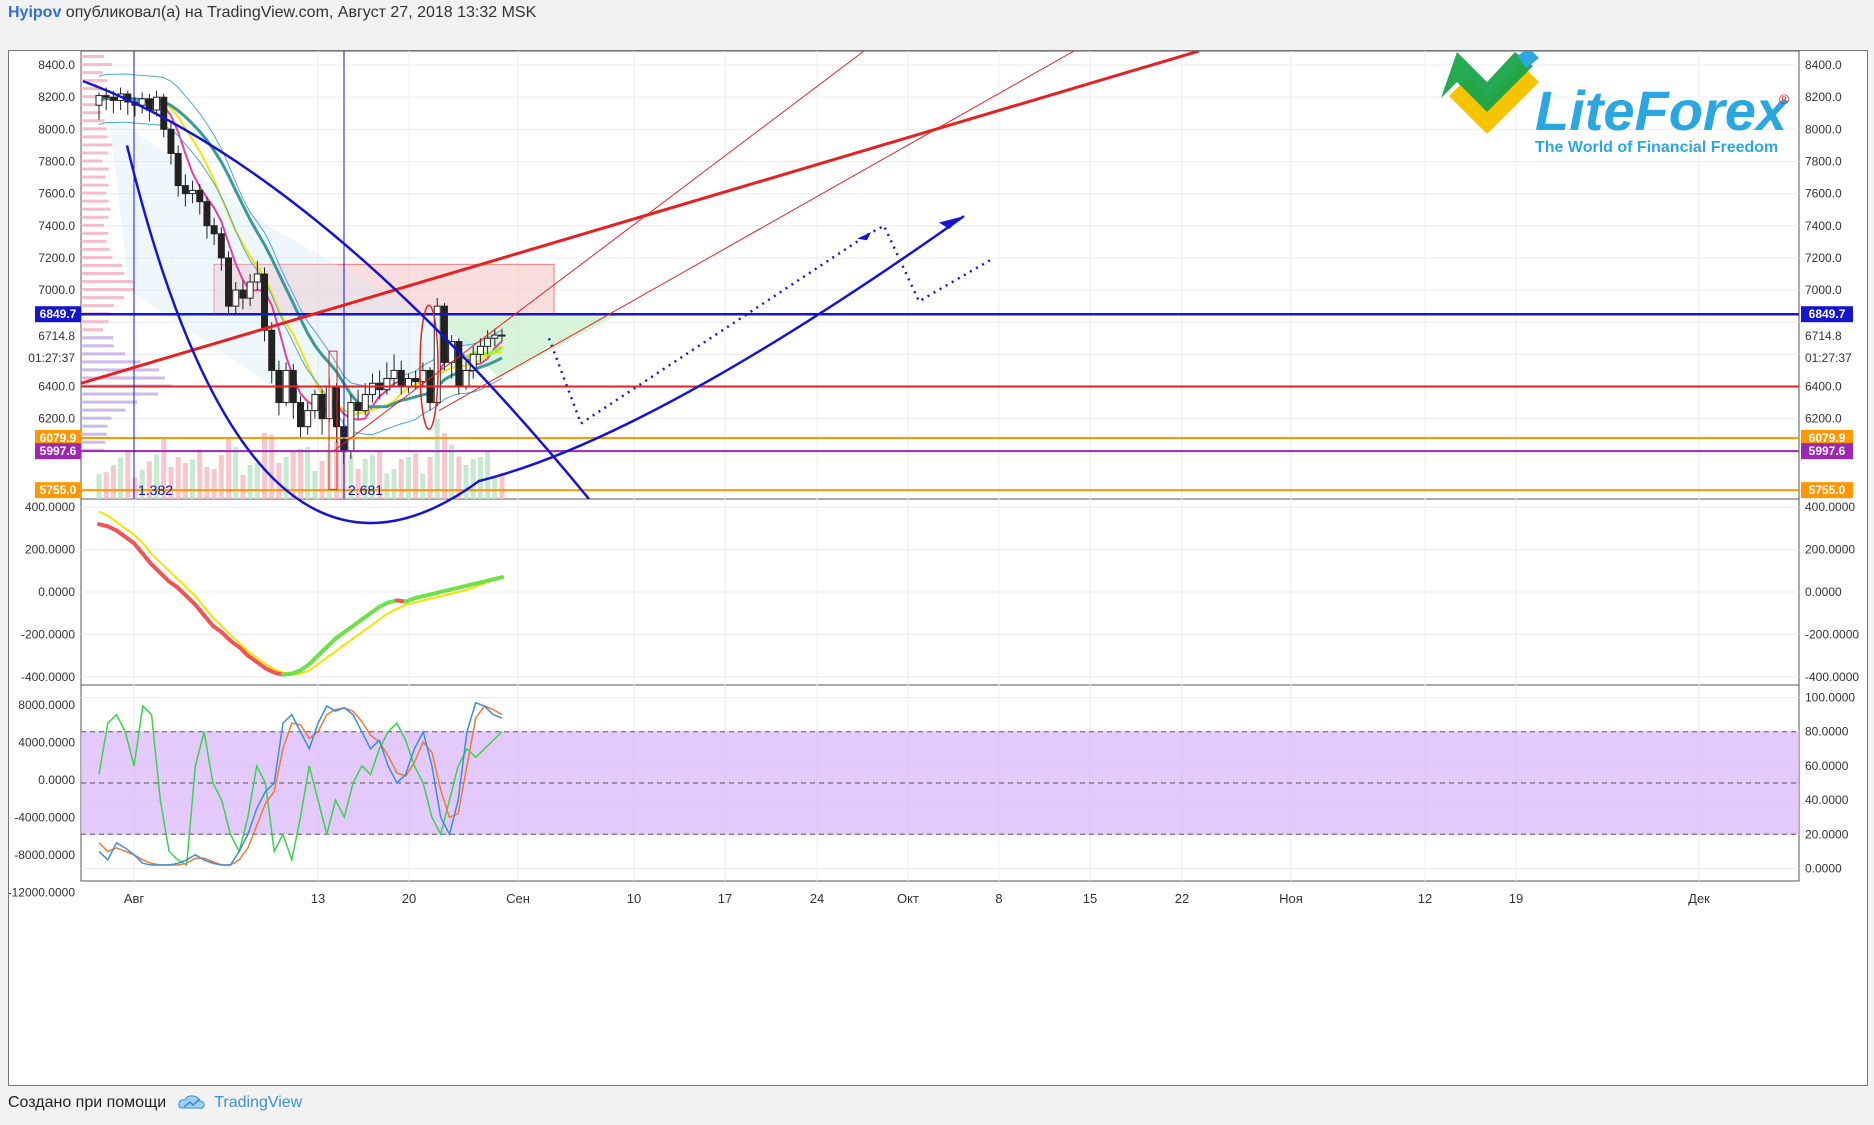 Image resolution: width=1874 pixels, height=1125 pixels. Describe the element at coordinates (998, 898) in the screenshot. I see `x-tick-label: 8` at that location.